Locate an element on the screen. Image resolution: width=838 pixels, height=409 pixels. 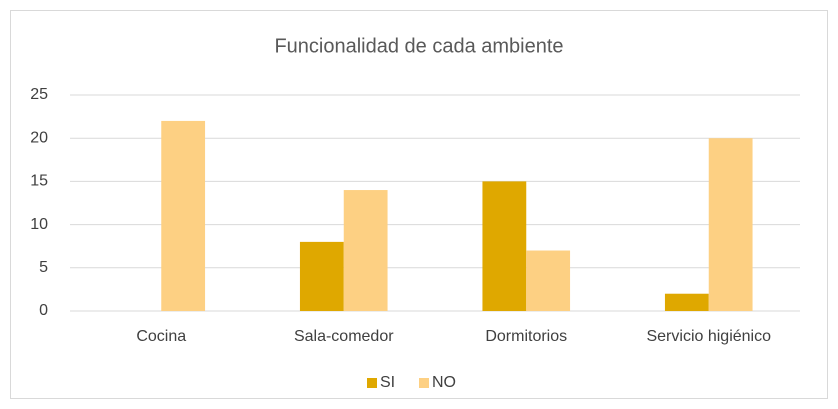
legend-label: NO is located at coordinates (444, 382).